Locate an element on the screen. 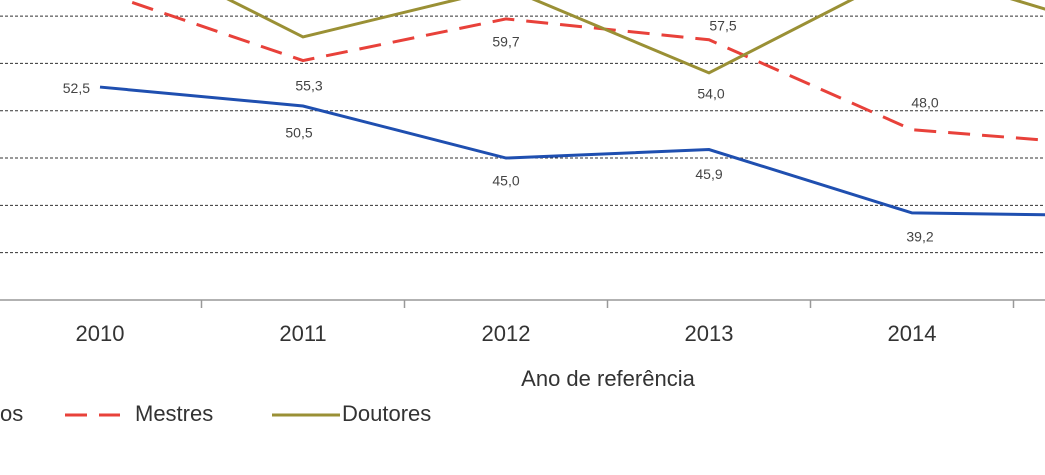  x-tick-label: 2012 is located at coordinates (506, 333).